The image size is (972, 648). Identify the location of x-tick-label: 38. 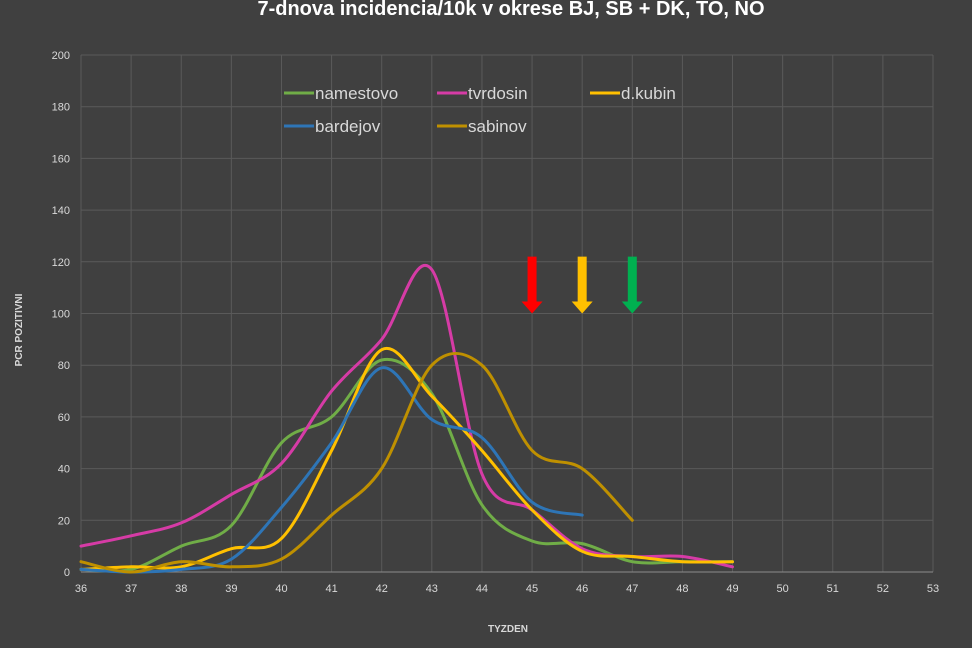
(181, 589).